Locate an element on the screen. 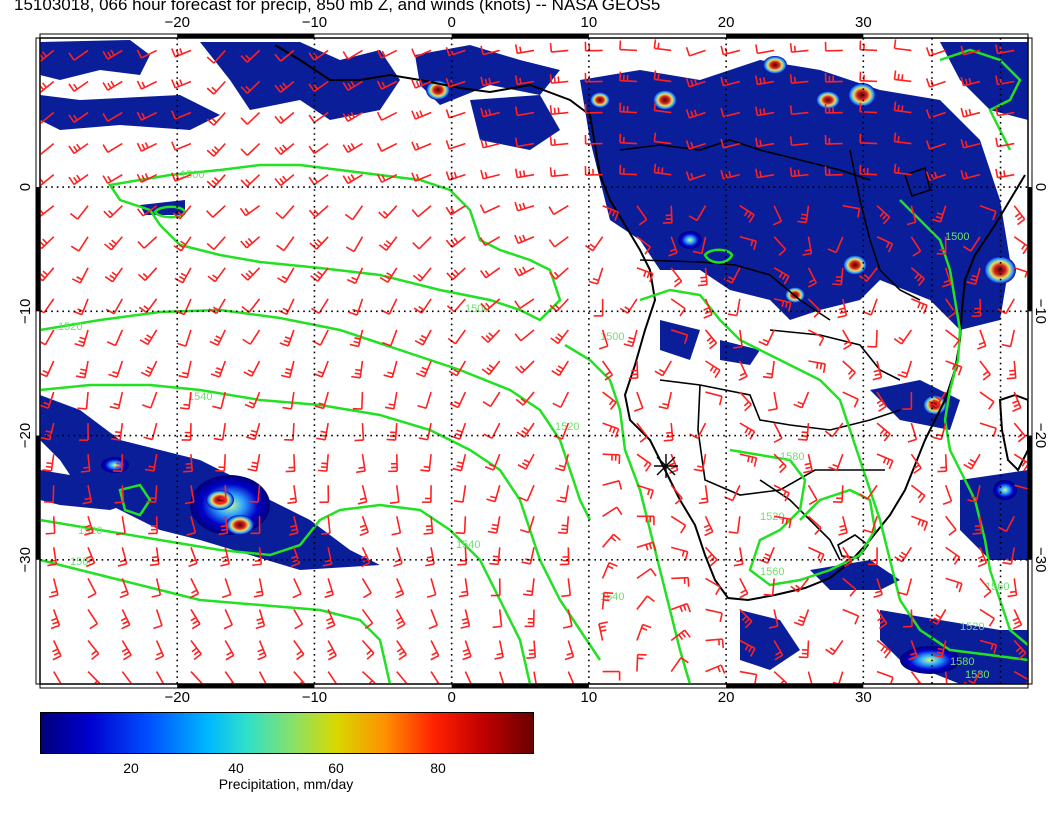  contour-label: 1520 is located at coordinates (90, 531).